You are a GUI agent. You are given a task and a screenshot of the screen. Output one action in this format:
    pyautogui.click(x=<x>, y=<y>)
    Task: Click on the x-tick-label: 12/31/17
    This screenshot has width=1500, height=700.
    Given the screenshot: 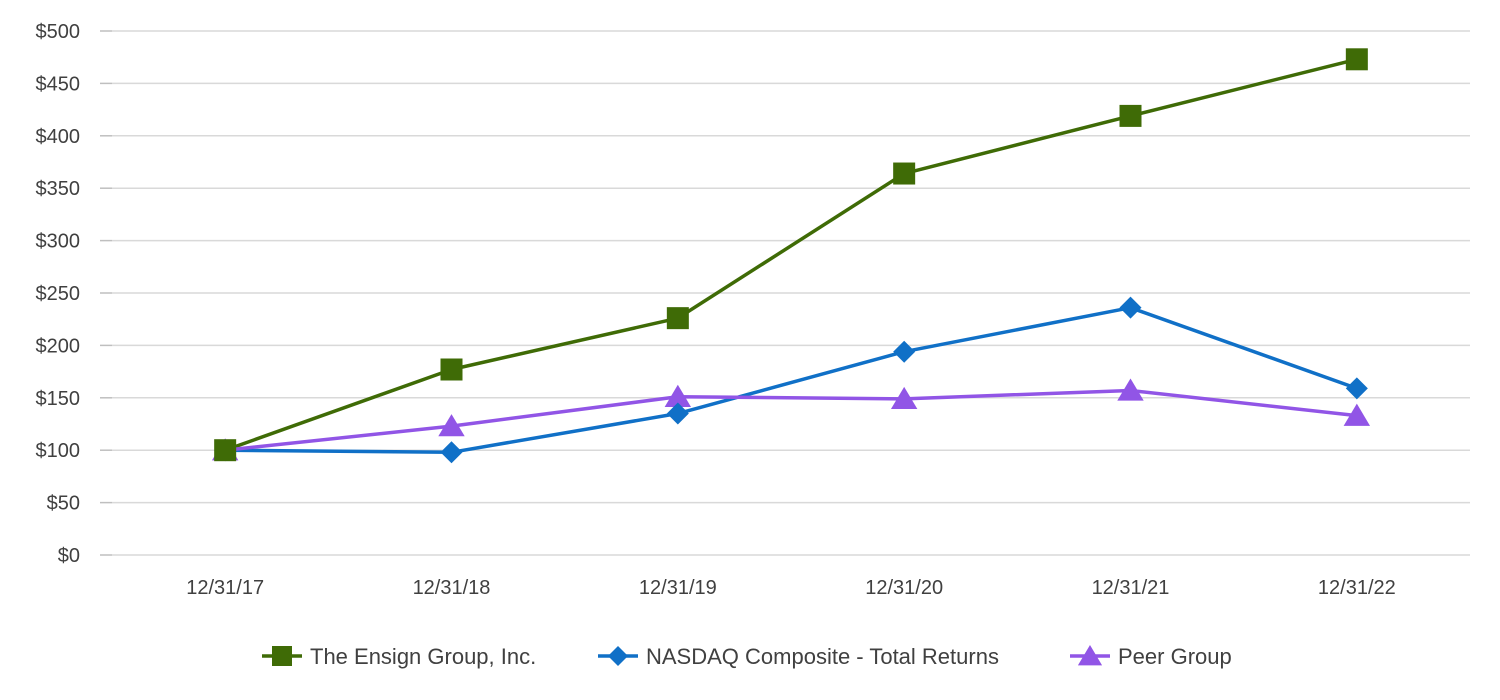 What is the action you would take?
    pyautogui.click(x=225, y=588)
    